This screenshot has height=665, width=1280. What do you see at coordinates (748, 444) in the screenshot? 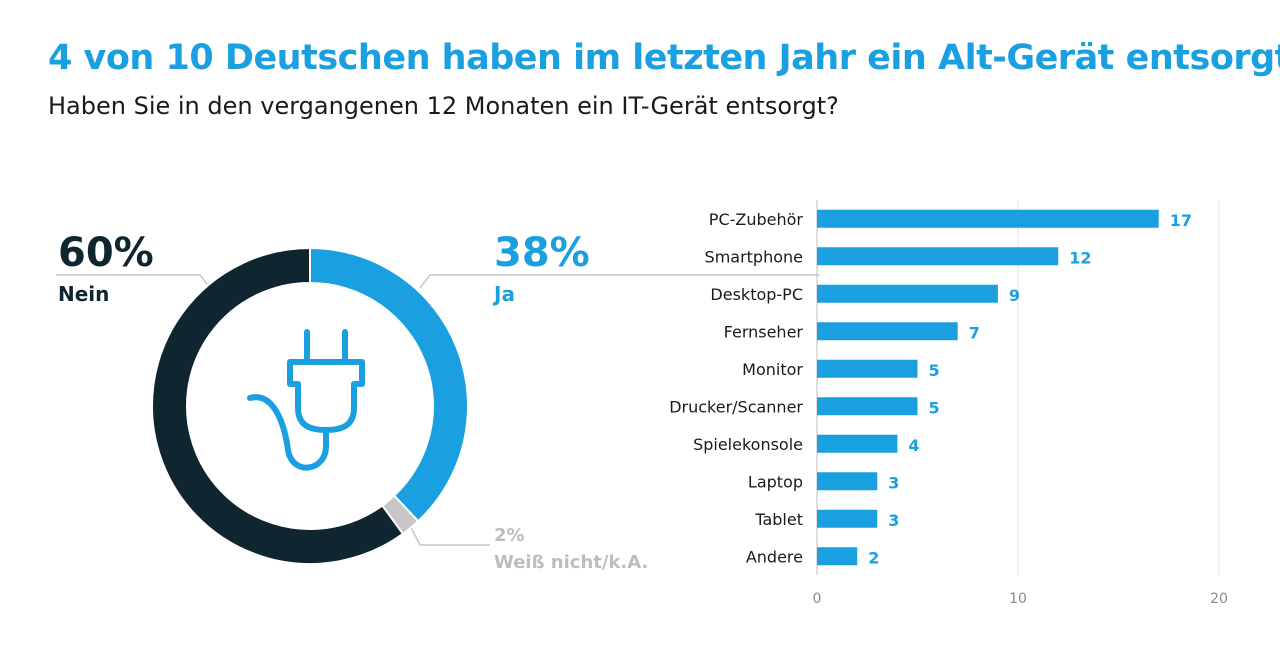
I see `category-label-spielekonsole: Spielekonsole` at bounding box center [748, 444].